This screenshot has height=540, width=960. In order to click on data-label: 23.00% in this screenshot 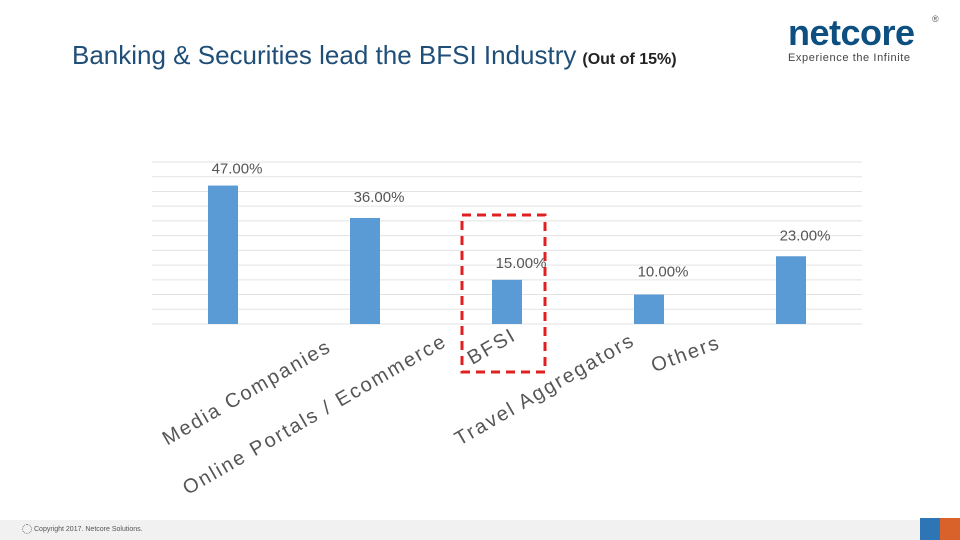, I will do `click(805, 235)`.